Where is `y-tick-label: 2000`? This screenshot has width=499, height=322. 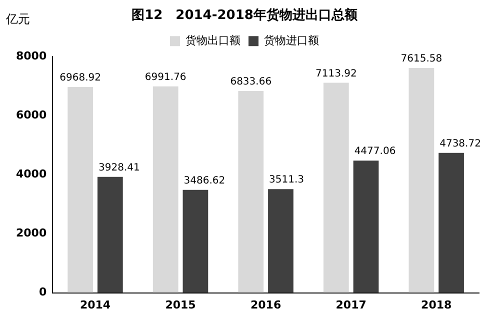
y-tick-label: 2000 is located at coordinates (31, 233).